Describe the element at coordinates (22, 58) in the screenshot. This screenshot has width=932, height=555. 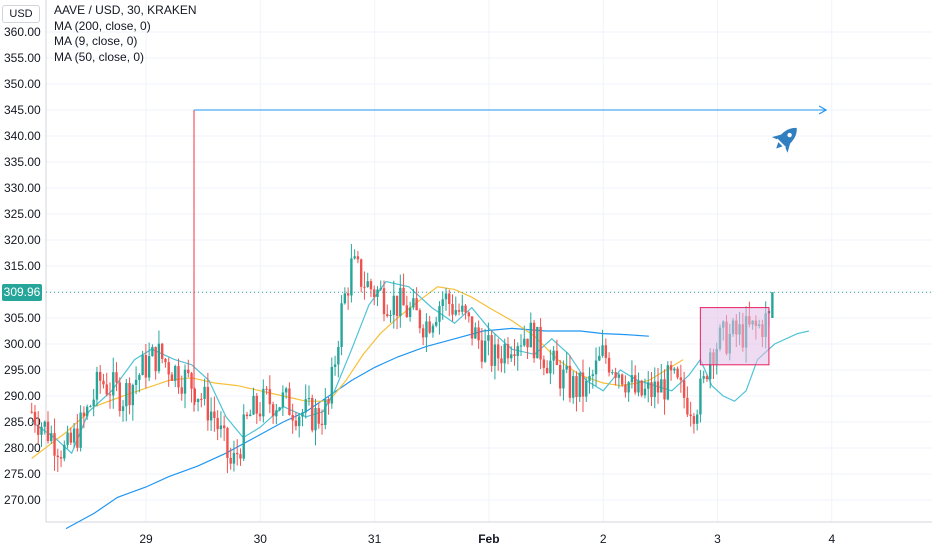
I see `y-tick-label: 355.00` at that location.